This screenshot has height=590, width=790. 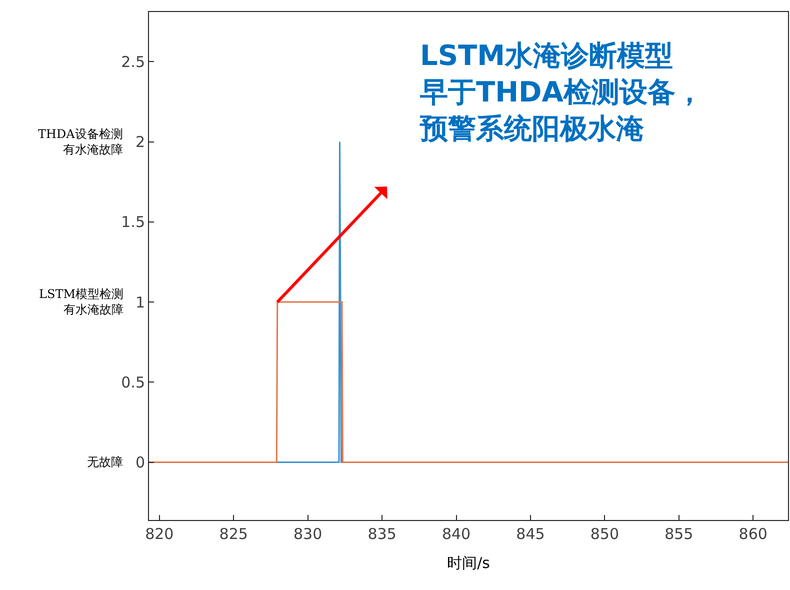 I want to click on x-axis-title: 时间/s, so click(x=468, y=563).